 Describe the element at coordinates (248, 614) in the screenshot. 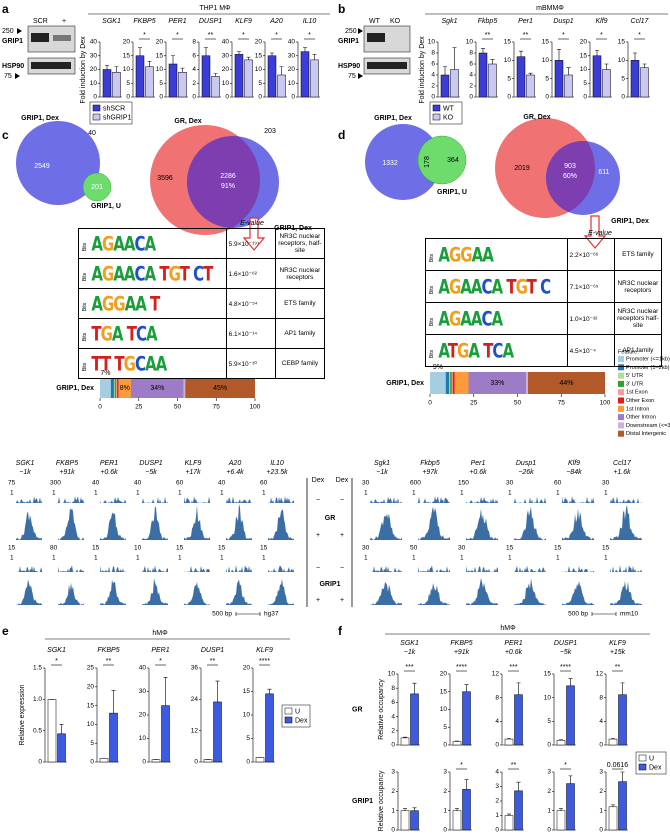

I see `scale-bar` at that location.